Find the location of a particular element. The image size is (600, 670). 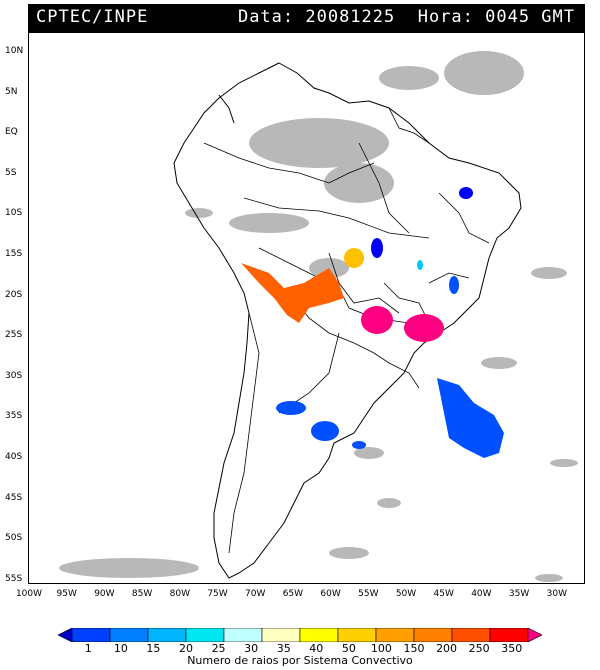

lon-label: 70W is located at coordinates (255, 594).